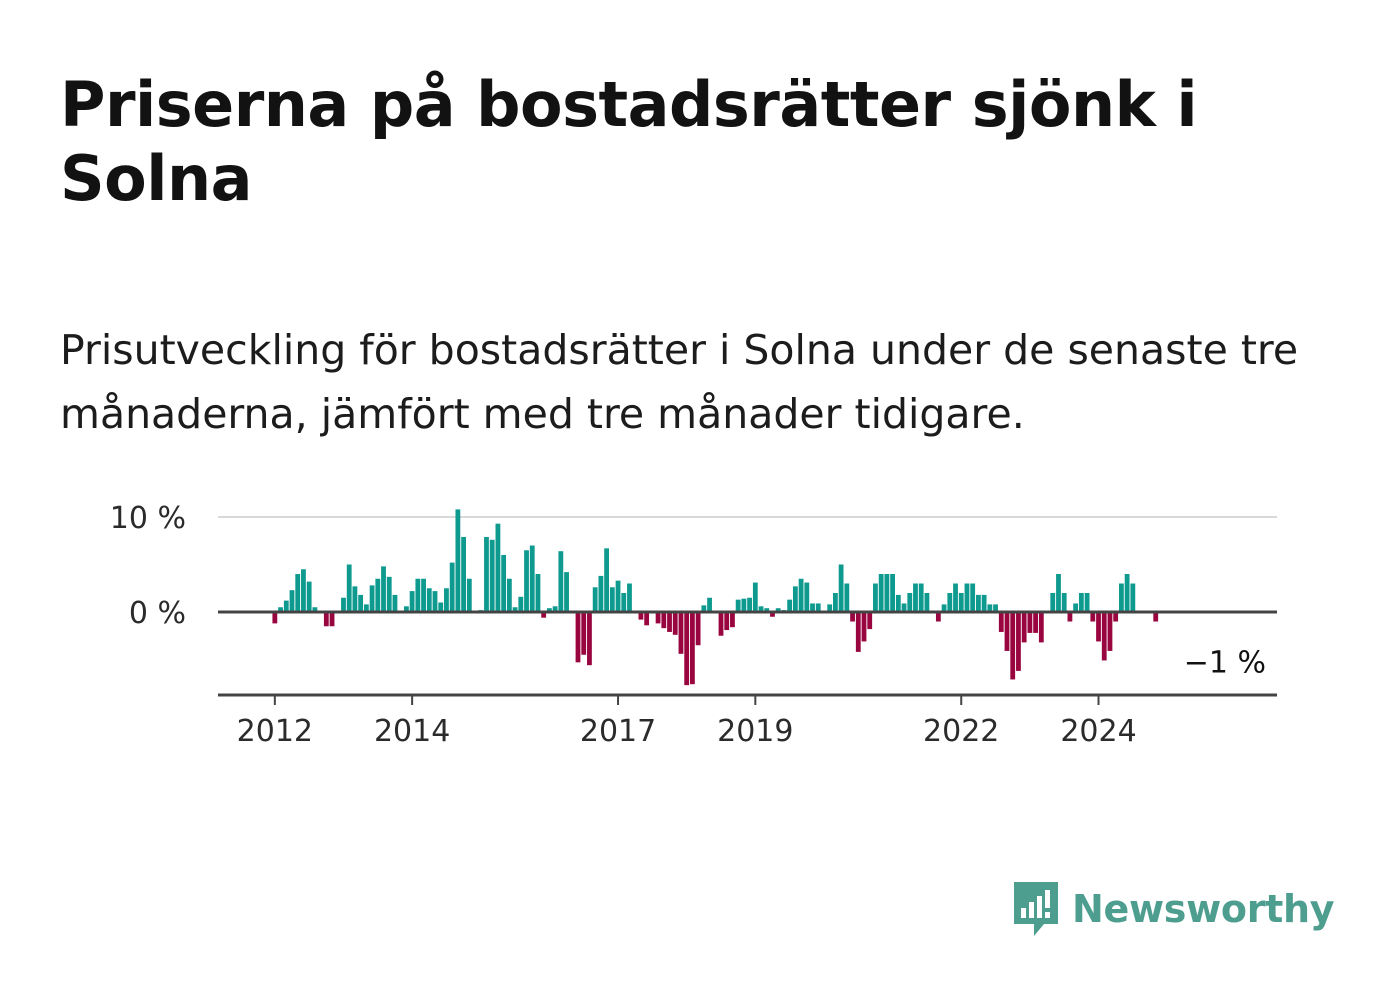  What do you see at coordinates (412, 731) in the screenshot?
I see `x-tick-label: 2014` at bounding box center [412, 731].